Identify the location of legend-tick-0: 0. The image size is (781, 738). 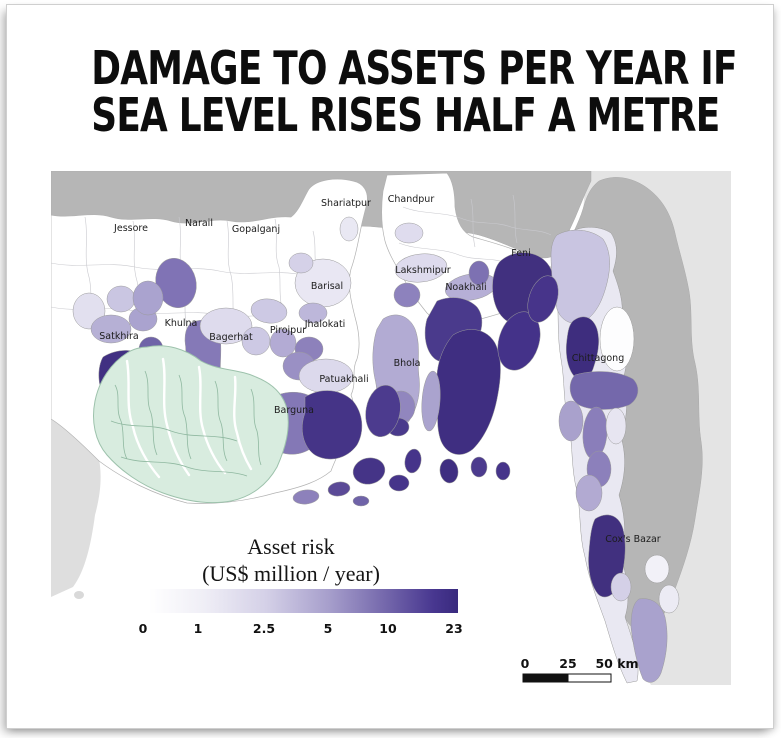
(143, 628).